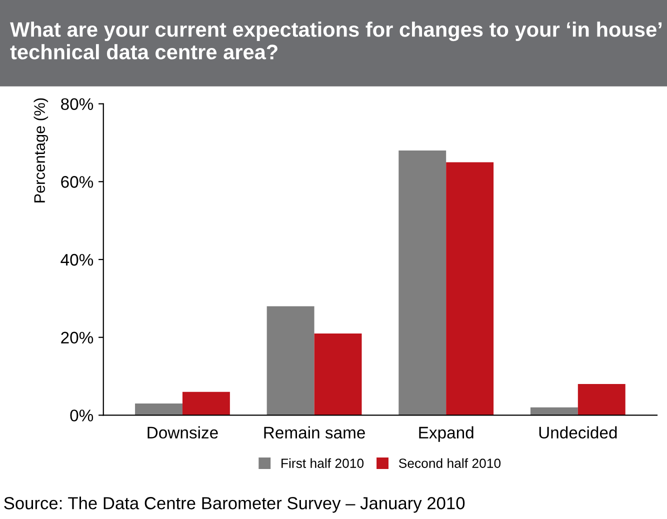  What do you see at coordinates (336, 41) in the screenshot?
I see `chart-title: What are your current expectations for changes to your ‘in house’ technical data centre area?` at bounding box center [336, 41].